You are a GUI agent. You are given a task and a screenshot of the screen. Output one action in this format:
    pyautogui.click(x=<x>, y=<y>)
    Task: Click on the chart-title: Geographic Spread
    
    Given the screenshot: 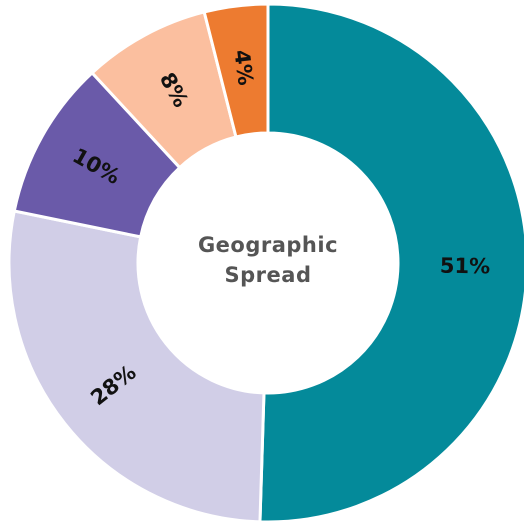 What is the action you would take?
    pyautogui.click(x=268, y=260)
    